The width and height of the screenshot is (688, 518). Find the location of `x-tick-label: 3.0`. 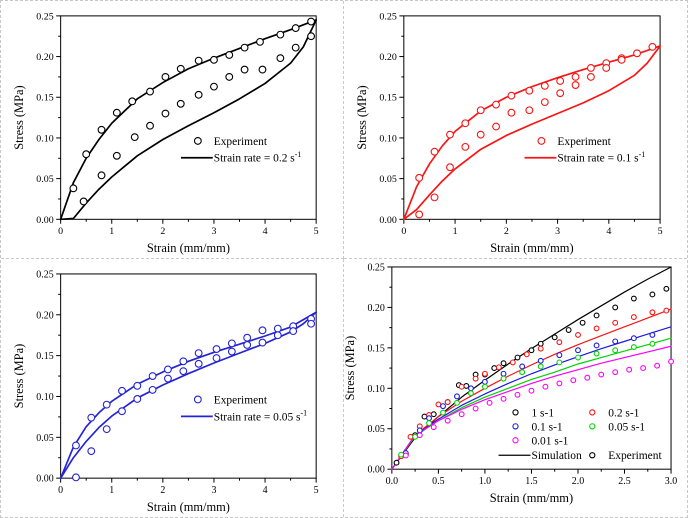

x-tick-label: 3.0 is located at coordinates (671, 481).